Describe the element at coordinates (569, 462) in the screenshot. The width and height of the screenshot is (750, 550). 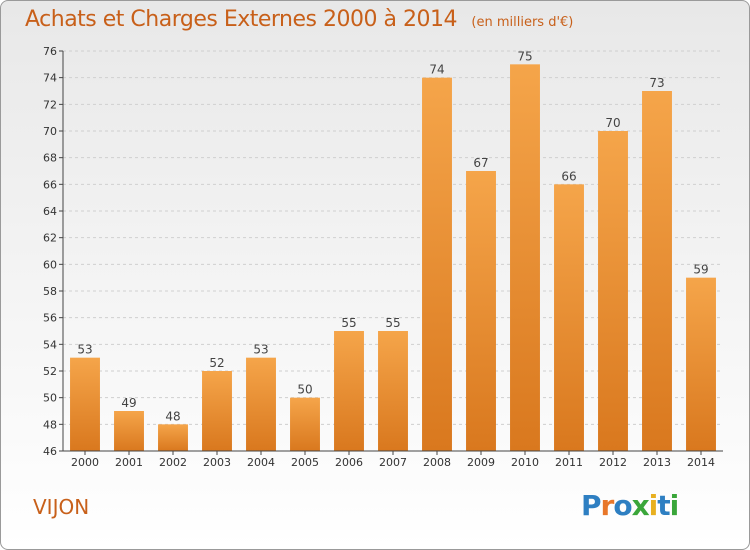
I see `x-tick-label: 2011` at that location.